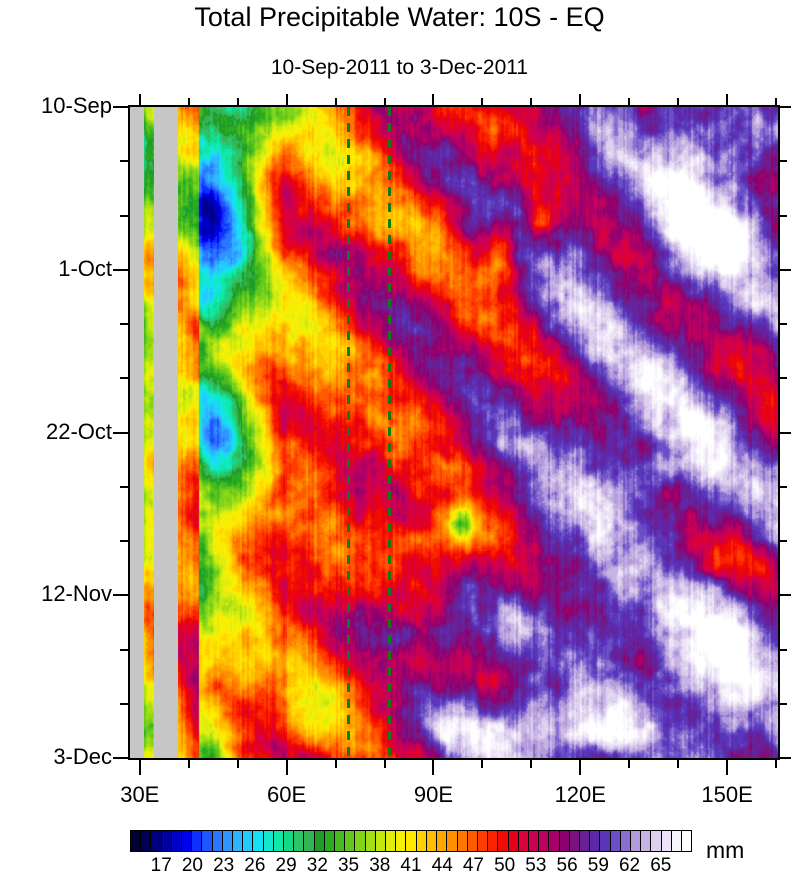 This screenshot has height=877, width=799. Describe the element at coordinates (629, 865) in the screenshot. I see `colorbar-tick-62: 62` at that location.